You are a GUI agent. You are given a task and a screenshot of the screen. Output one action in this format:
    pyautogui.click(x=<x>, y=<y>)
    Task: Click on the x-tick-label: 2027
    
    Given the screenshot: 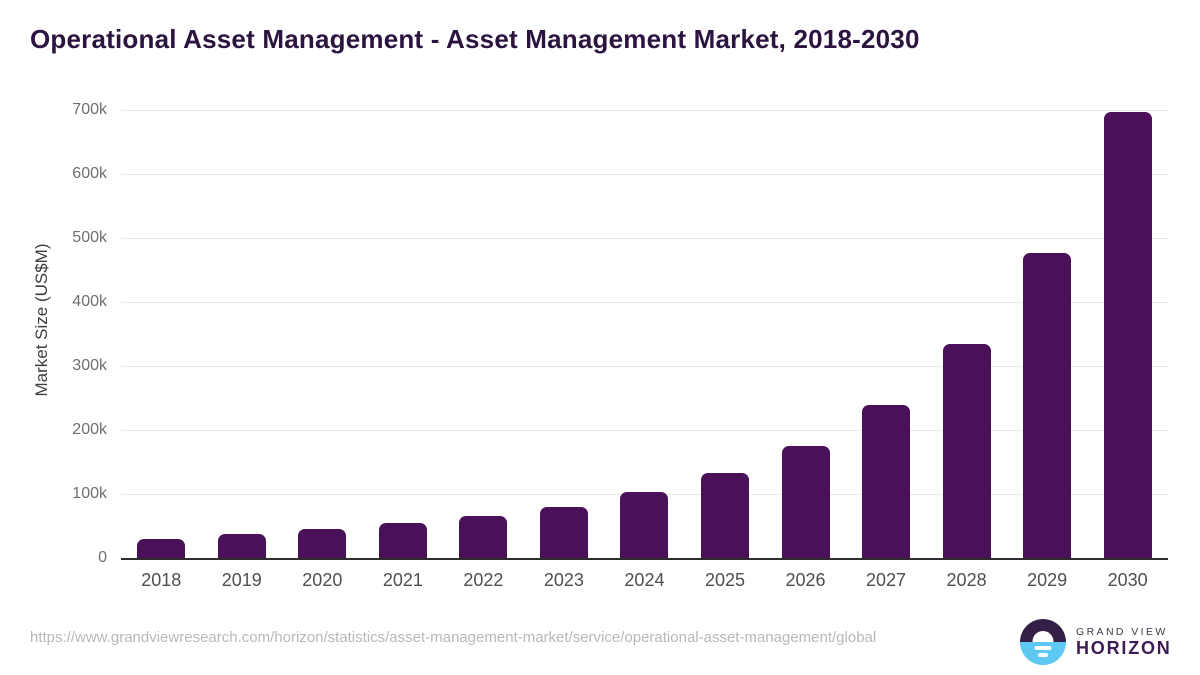 What is the action you would take?
    pyautogui.click(x=886, y=580)
    